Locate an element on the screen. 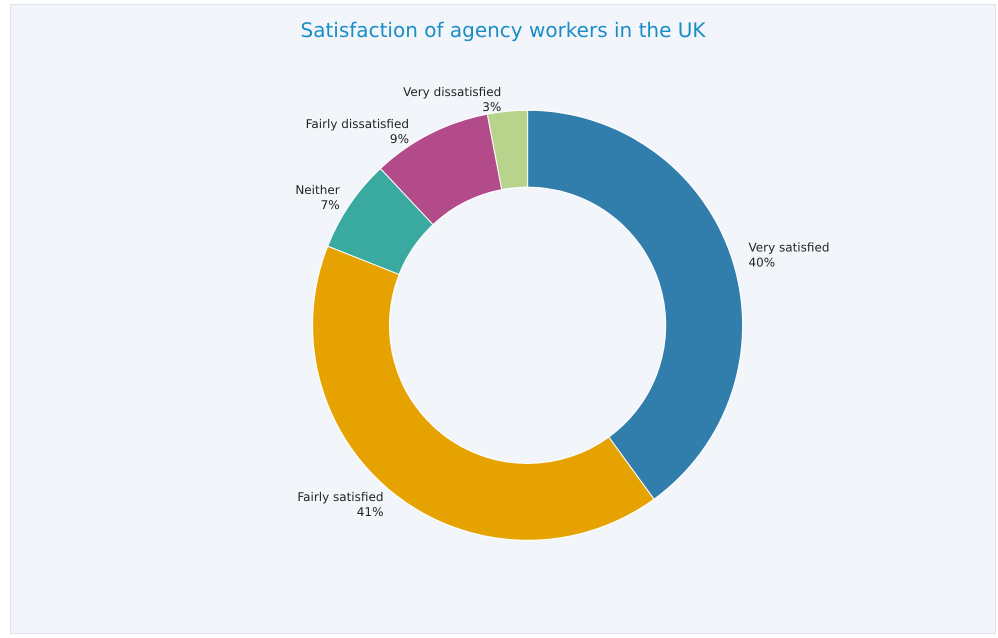  slice-label: Fairly dissatisfied is located at coordinates (357, 123).